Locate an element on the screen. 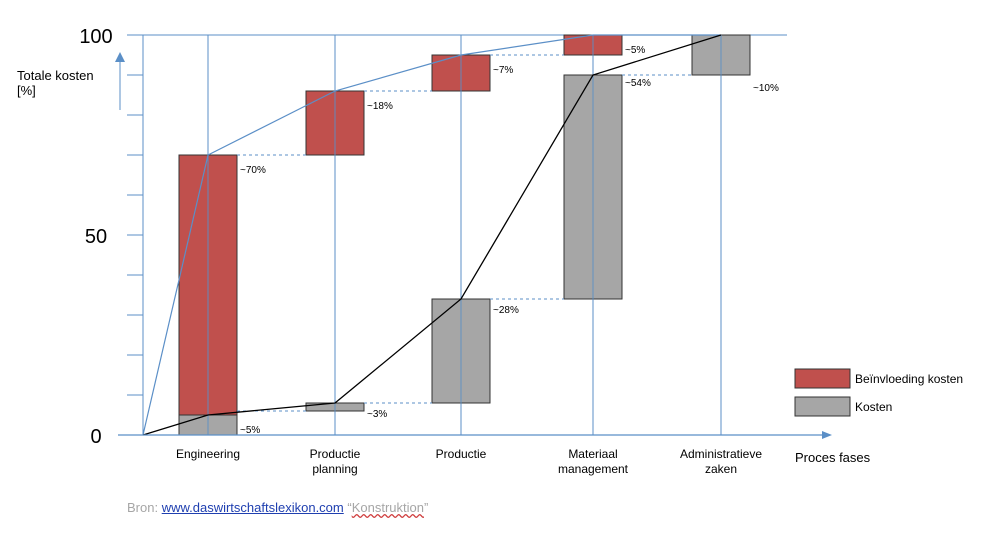 This screenshot has height=539, width=984. cost-data-label: ~3% is located at coordinates (377, 414).